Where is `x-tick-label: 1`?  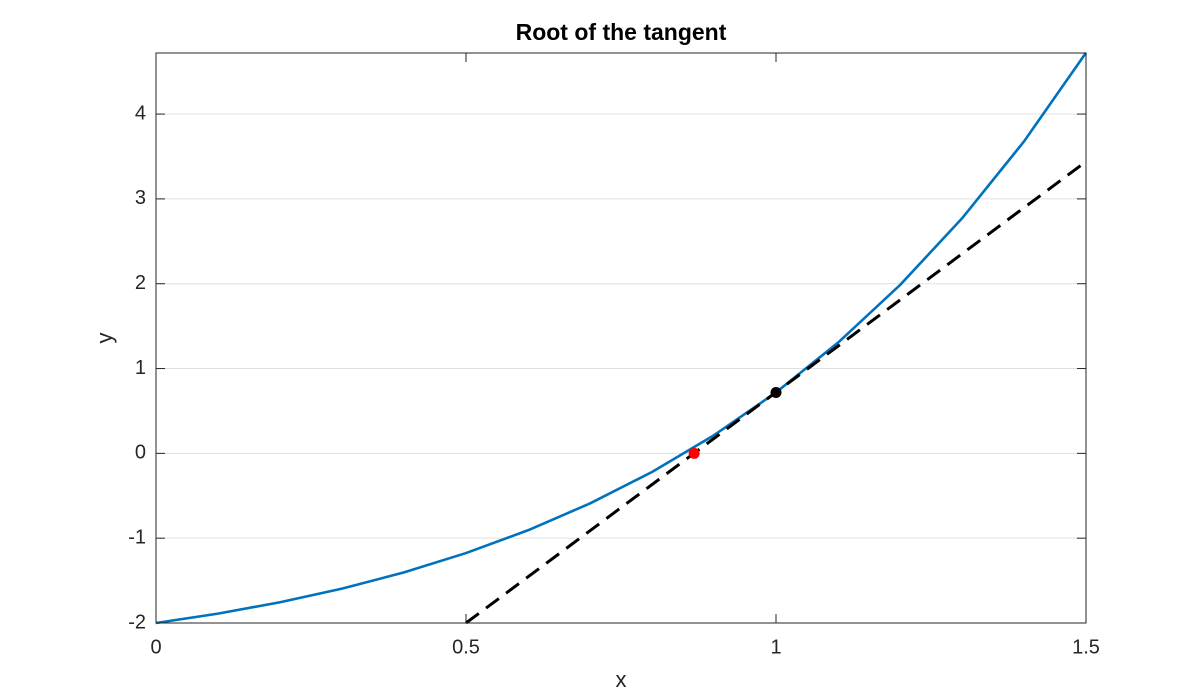 x-tick-label: 1 is located at coordinates (775, 647).